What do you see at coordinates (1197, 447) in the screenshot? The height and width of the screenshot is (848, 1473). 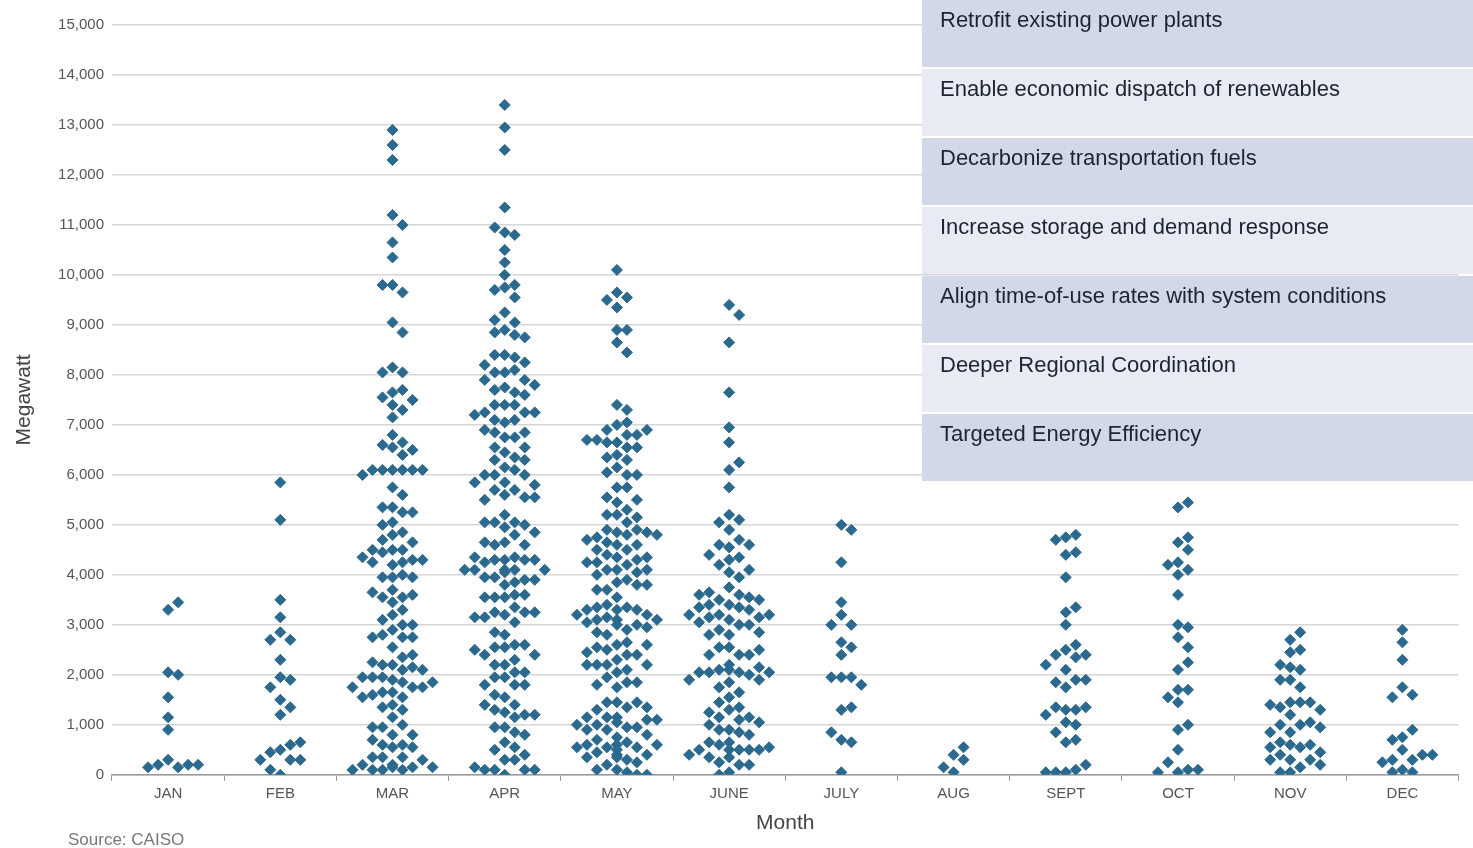 I see `annotation: Targeted Energy Efficiency` at bounding box center [1197, 447].